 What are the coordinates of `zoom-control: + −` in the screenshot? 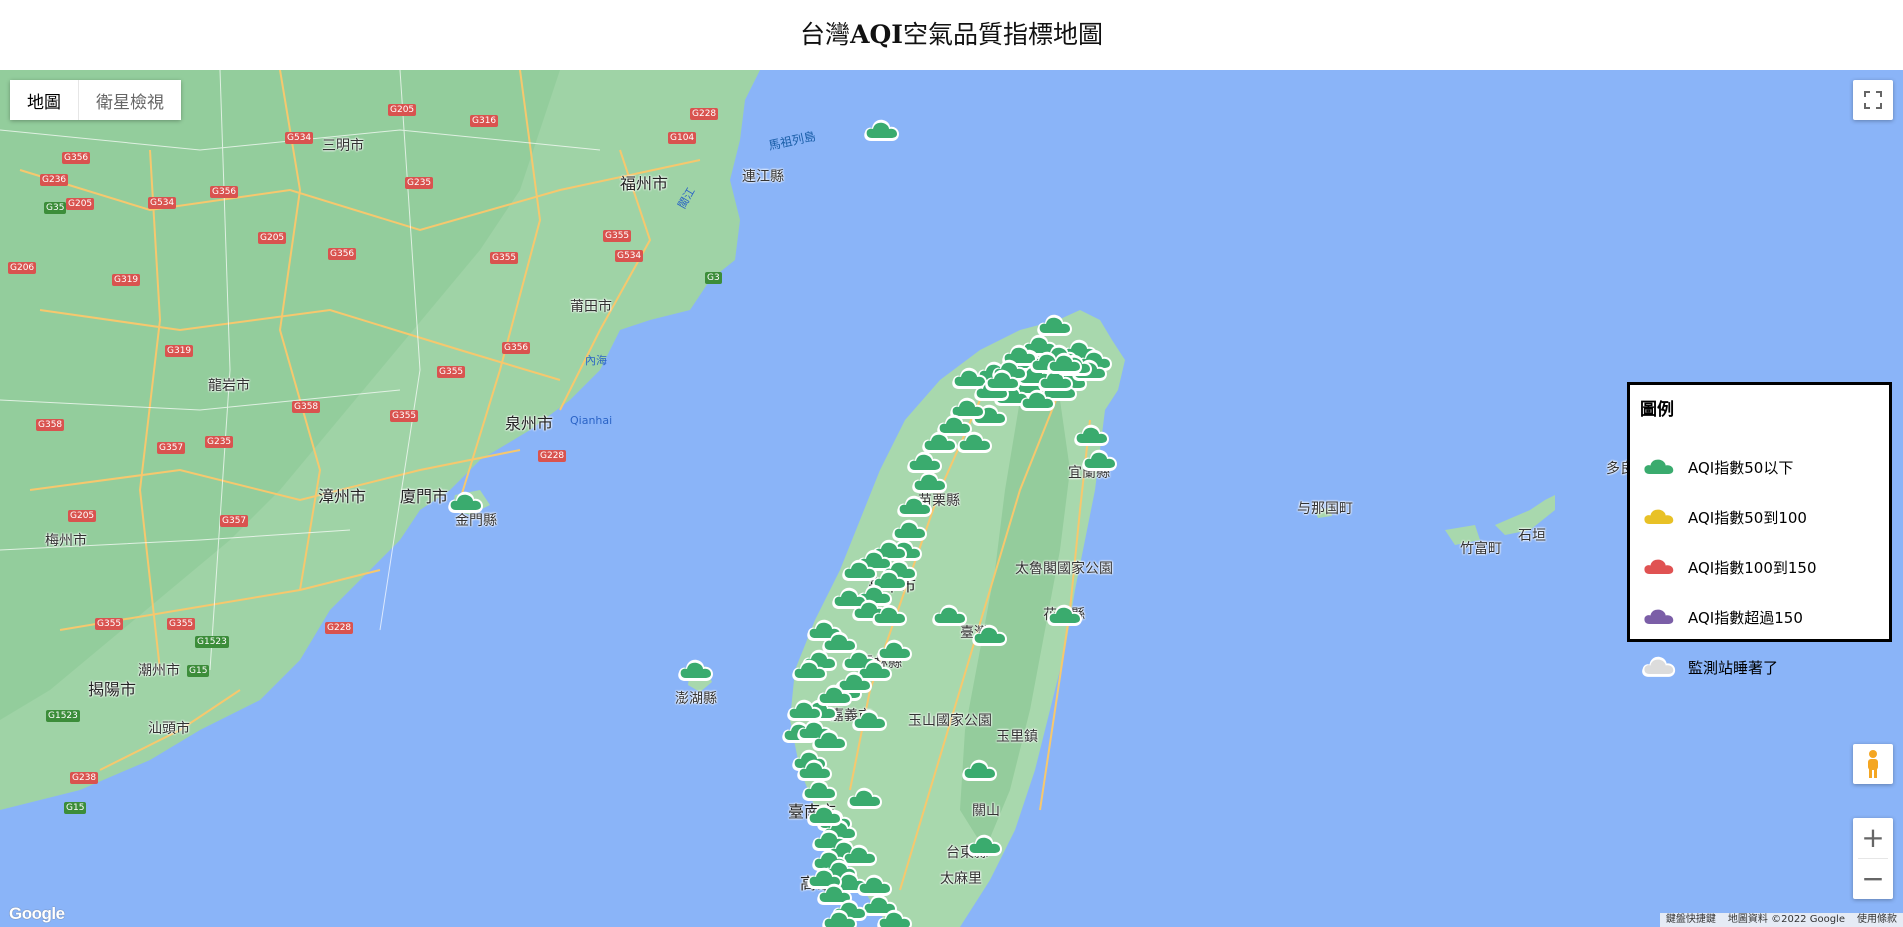 It's located at (1873, 858).